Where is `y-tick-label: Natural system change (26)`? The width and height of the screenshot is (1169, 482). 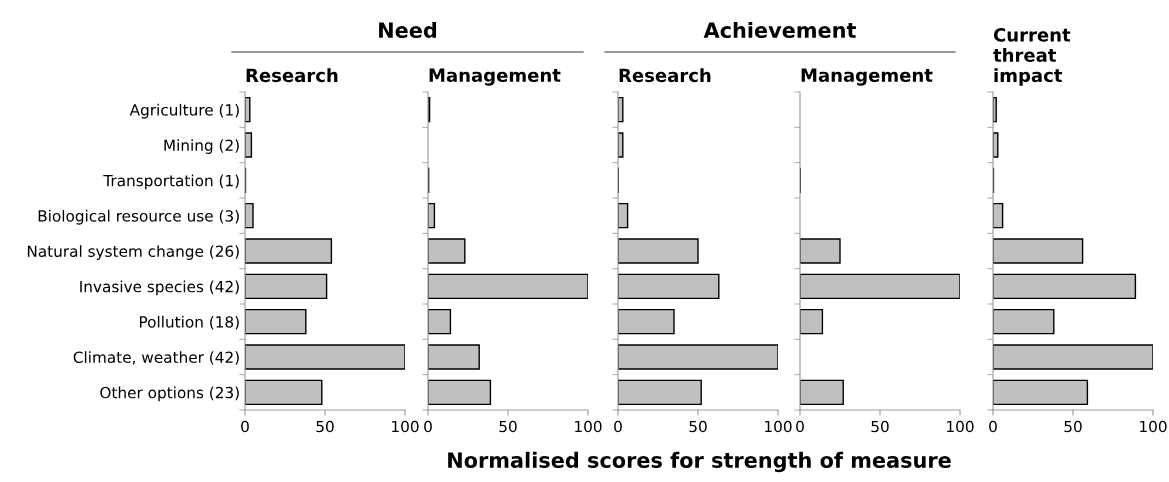 y-tick-label: Natural system change (26) is located at coordinates (133, 252).